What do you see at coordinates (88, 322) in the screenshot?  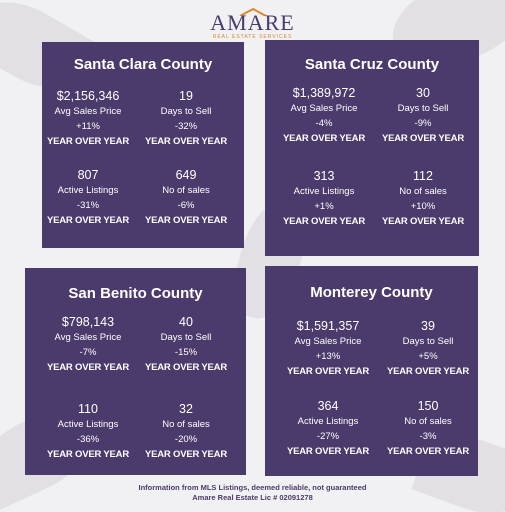 I see `stat-value: $798,143` at bounding box center [88, 322].